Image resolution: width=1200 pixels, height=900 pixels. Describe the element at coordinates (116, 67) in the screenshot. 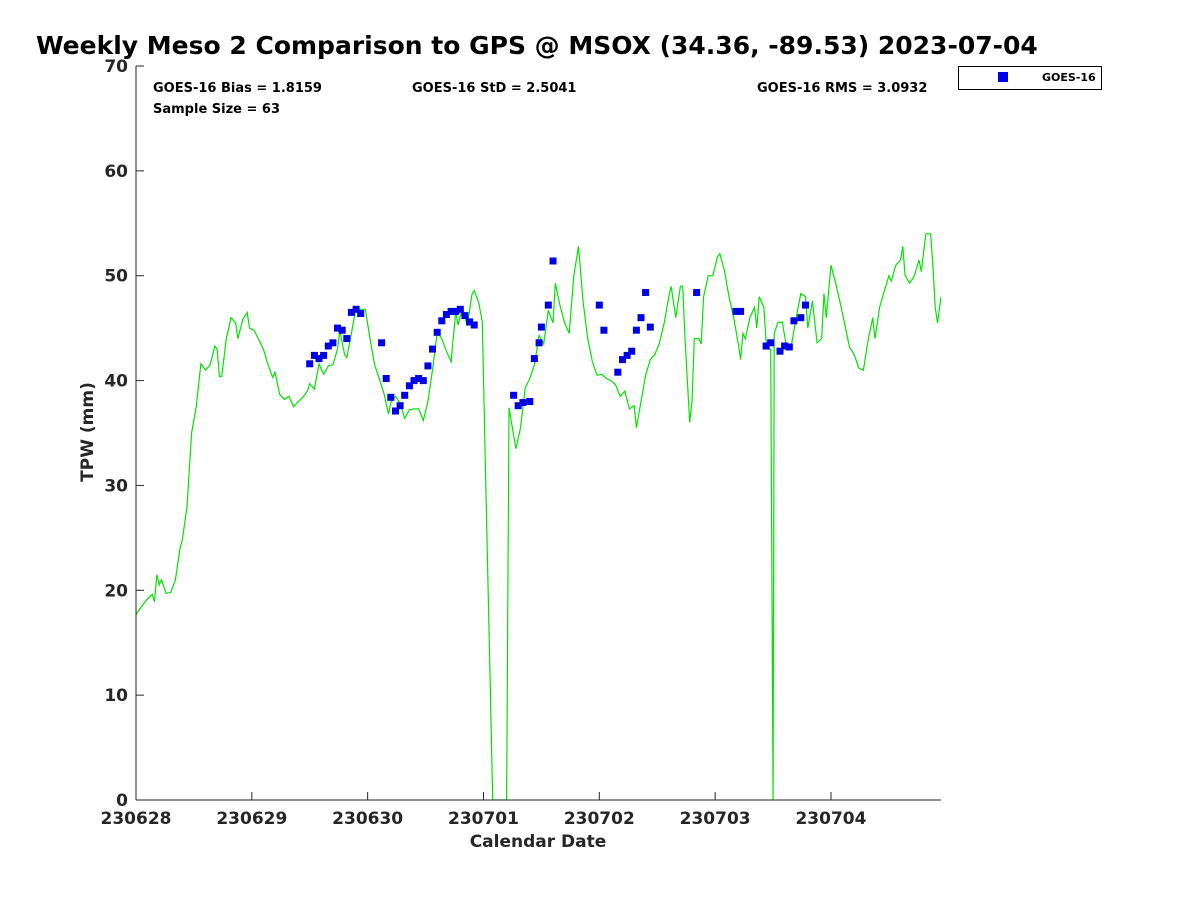

I see `y-tick-label: 70` at that location.